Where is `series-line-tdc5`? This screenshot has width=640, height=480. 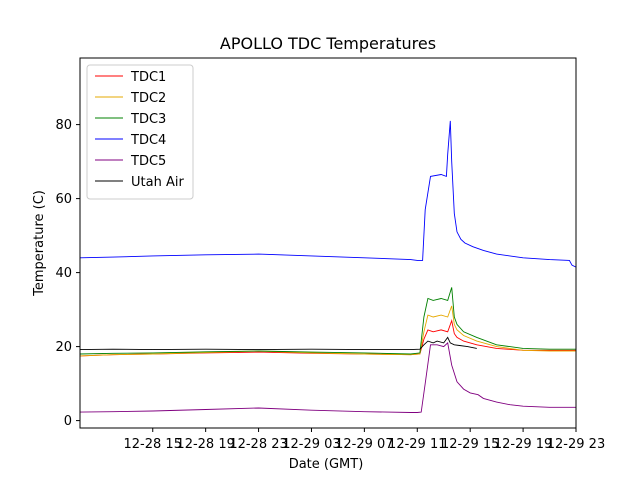 series-line-tdc5 is located at coordinates (327, 377).